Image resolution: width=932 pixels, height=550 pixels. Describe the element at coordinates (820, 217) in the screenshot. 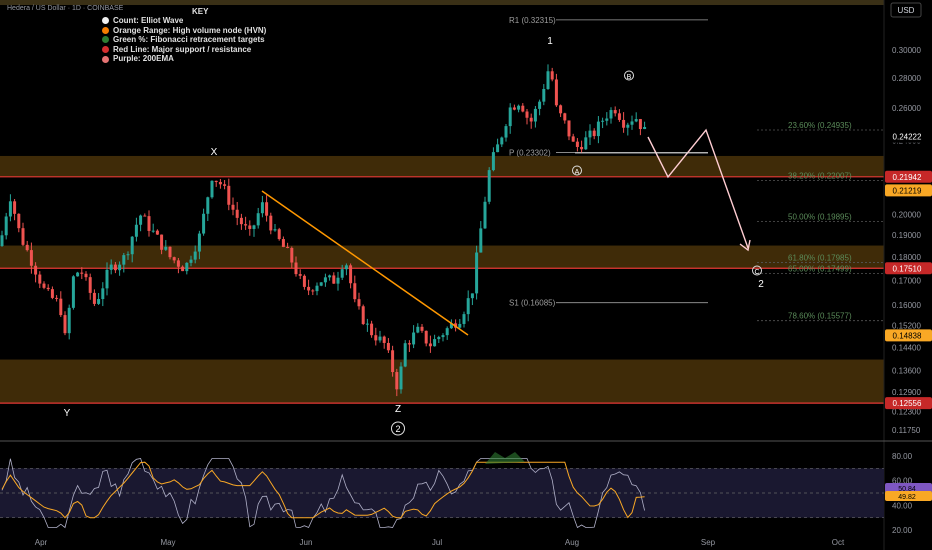

I see `fib-level-label: 50.00% (0.19895)` at that location.